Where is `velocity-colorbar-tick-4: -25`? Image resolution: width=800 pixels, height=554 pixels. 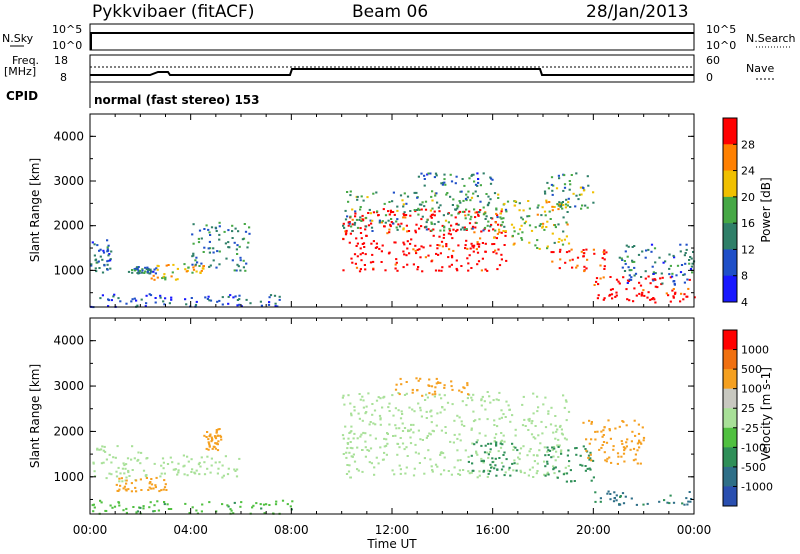 velocity-colorbar-tick-4: -25 is located at coordinates (750, 428).